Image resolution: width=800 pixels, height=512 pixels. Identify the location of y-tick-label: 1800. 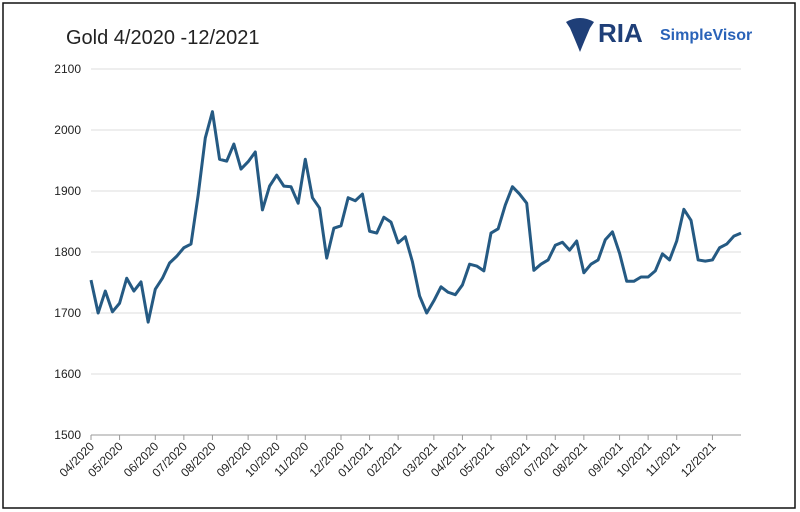
(67, 252).